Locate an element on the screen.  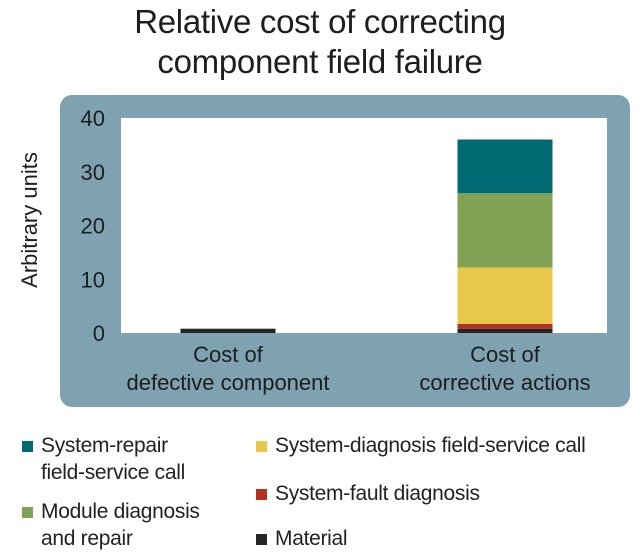
legend-label-line: and repair is located at coordinates (87, 538).